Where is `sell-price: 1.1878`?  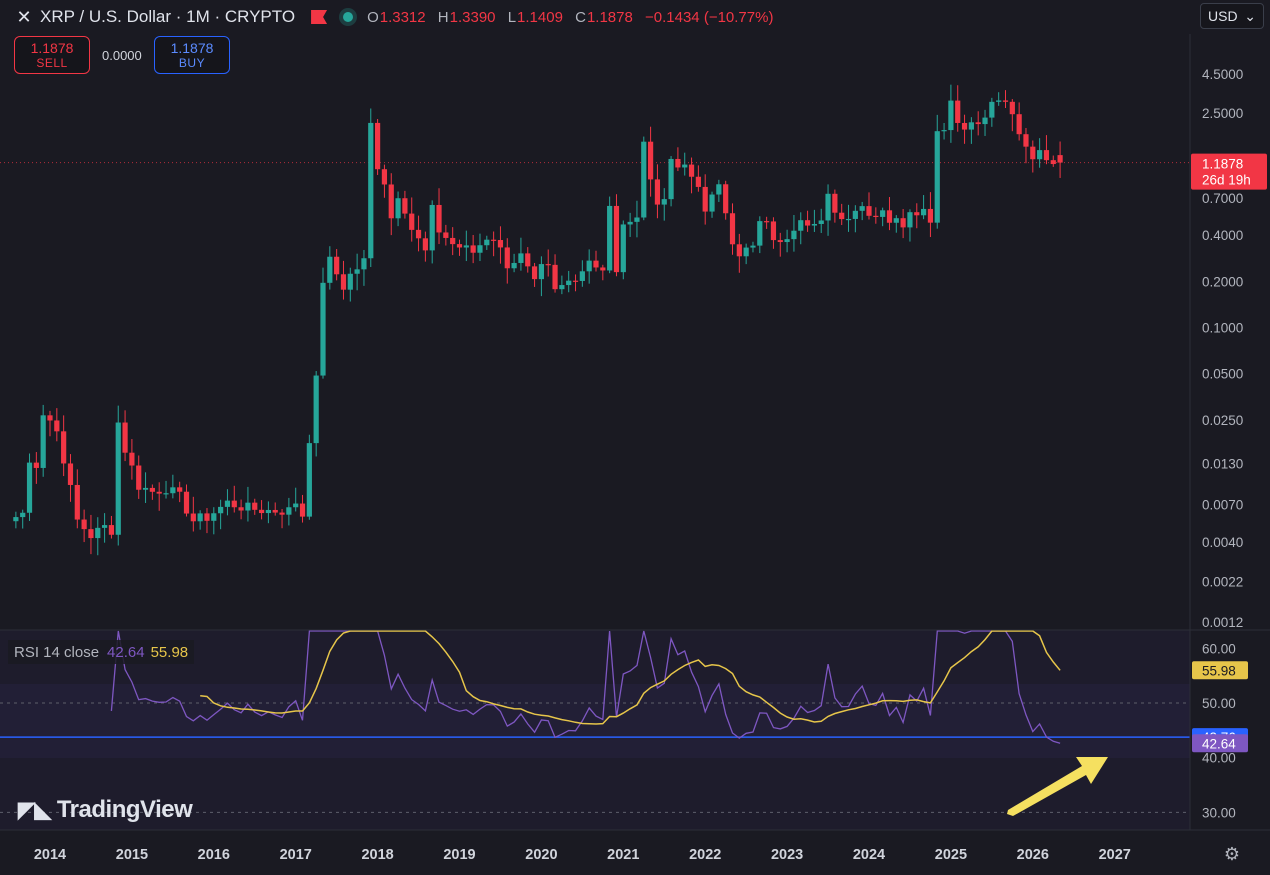
sell-price: 1.1878 is located at coordinates (52, 48).